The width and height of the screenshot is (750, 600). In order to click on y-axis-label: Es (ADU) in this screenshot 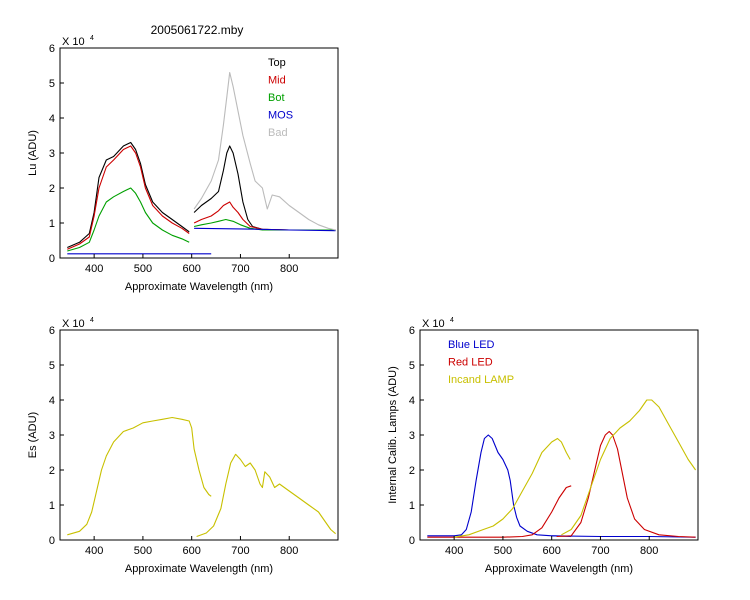, I will do `click(33, 435)`.